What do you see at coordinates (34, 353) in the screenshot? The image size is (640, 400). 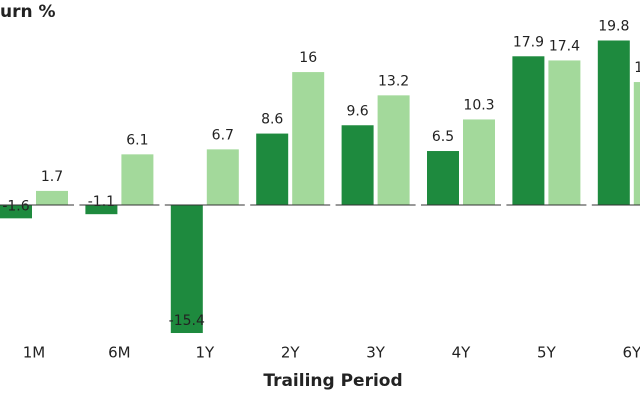 I see `x-tick-label: 1M` at bounding box center [34, 353].